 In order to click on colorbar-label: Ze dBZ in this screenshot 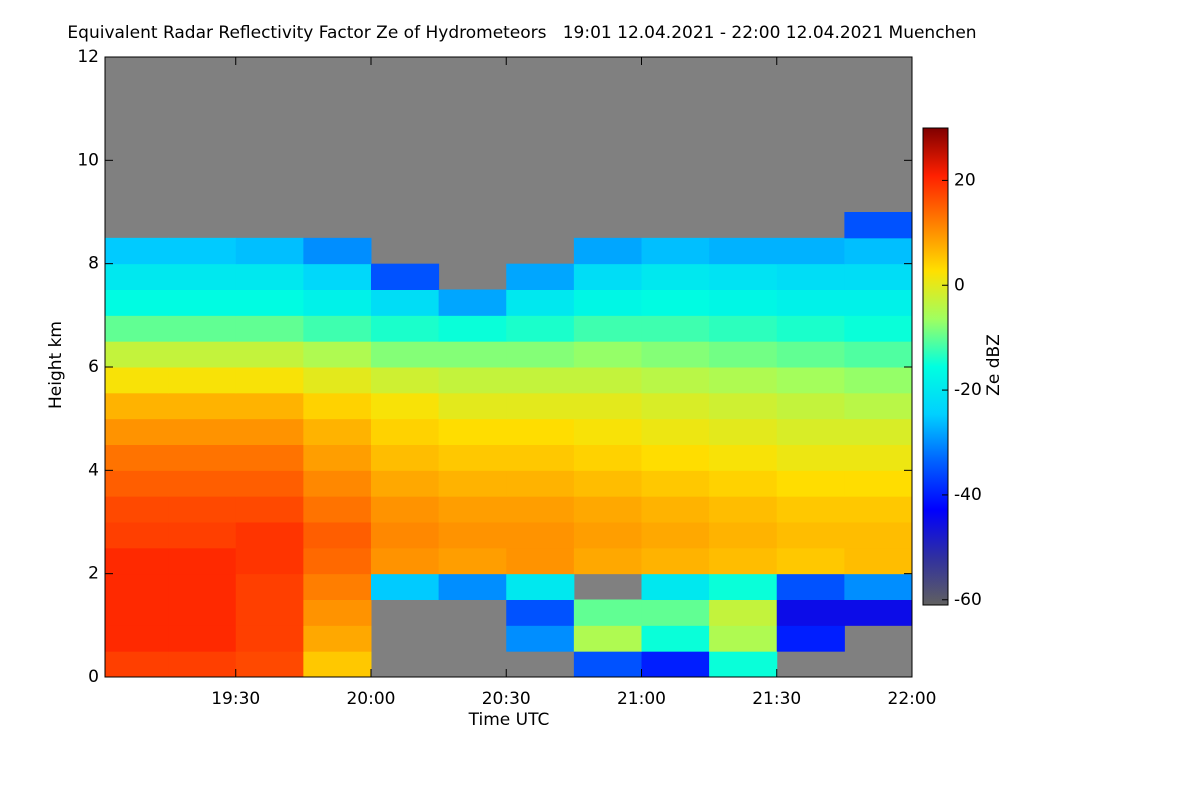, I will do `click(994, 365)`.